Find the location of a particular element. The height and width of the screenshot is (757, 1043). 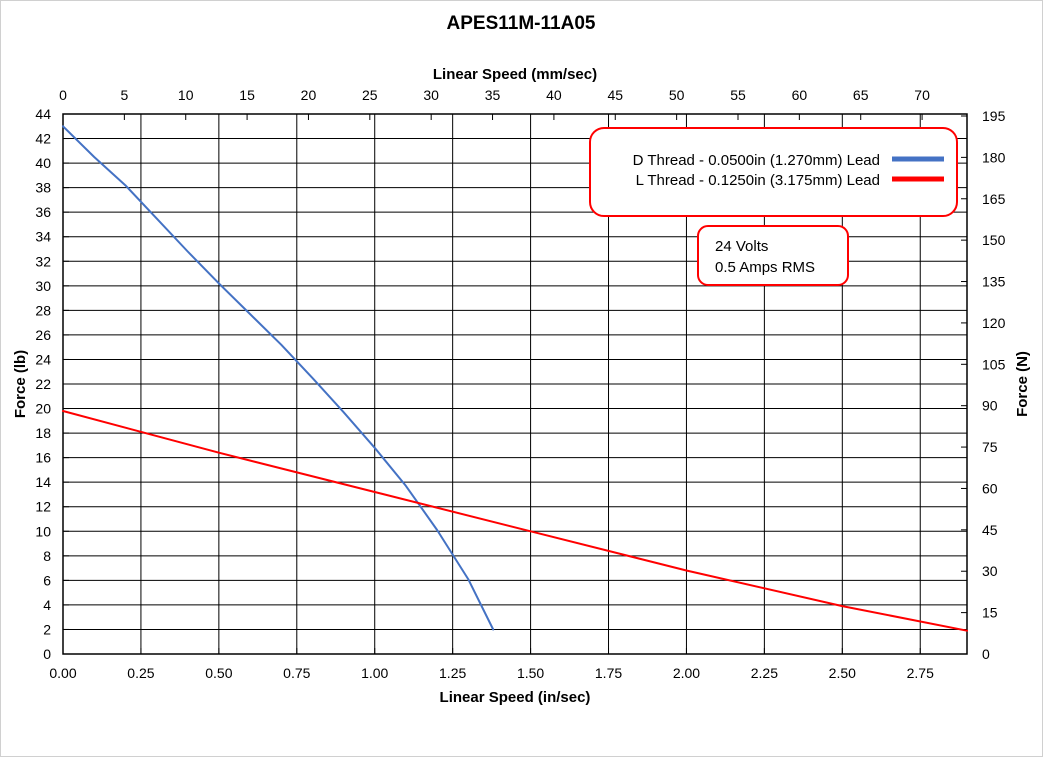

right-tick-label: 120 is located at coordinates (994, 323).